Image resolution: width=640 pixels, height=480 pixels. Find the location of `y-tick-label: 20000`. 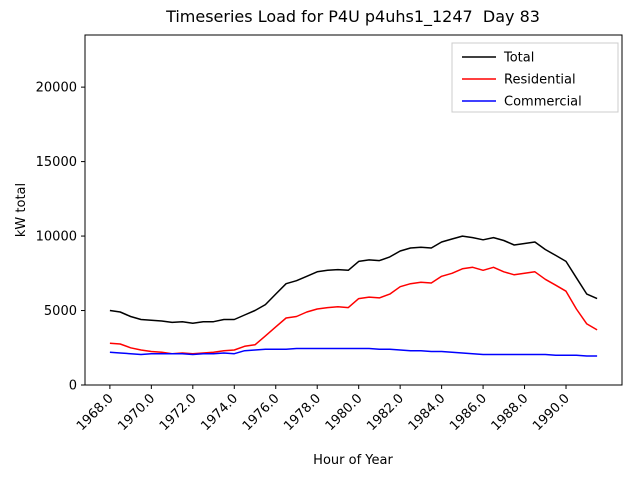

y-tick-label: 20000 is located at coordinates (56, 88).